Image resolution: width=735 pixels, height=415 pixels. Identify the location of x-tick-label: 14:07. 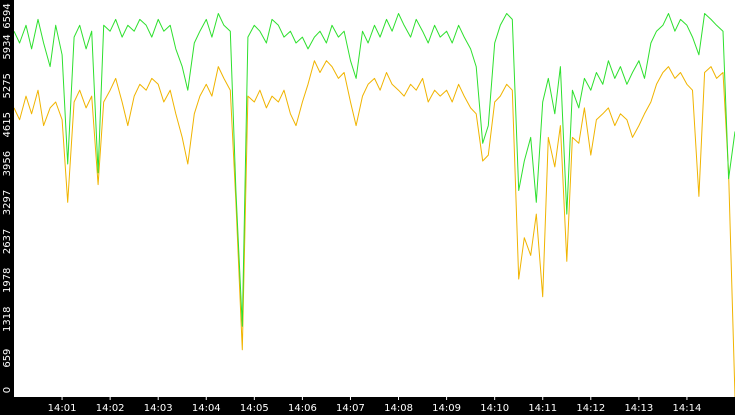
(350, 408).